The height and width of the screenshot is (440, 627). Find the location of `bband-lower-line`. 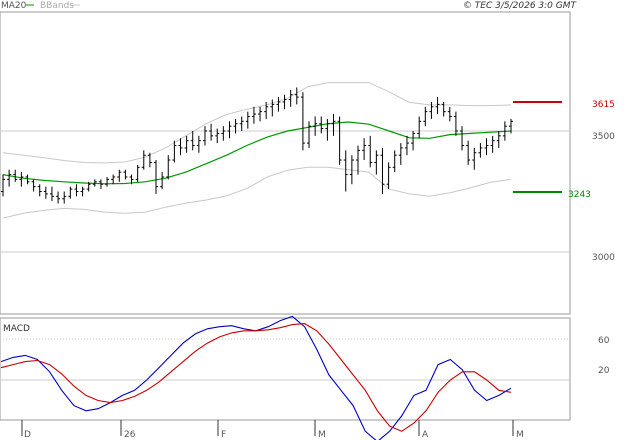

bband-lower-line is located at coordinates (257, 192).